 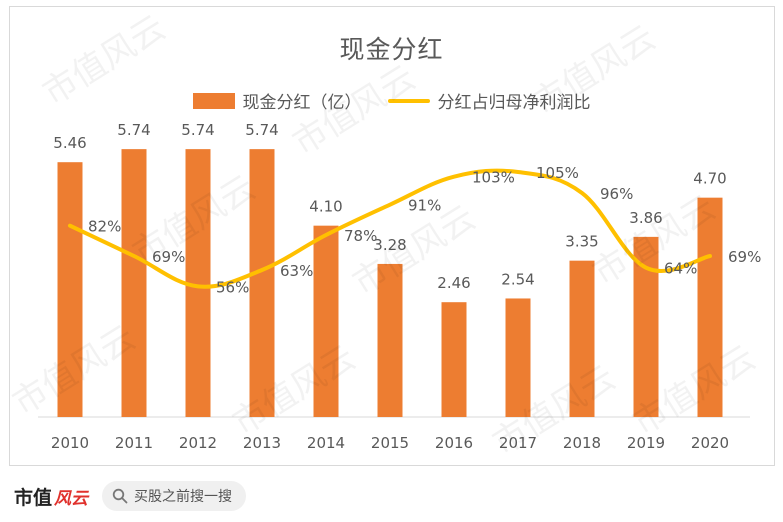 I want to click on bar-label-2010: 5.46, so click(x=69, y=143).